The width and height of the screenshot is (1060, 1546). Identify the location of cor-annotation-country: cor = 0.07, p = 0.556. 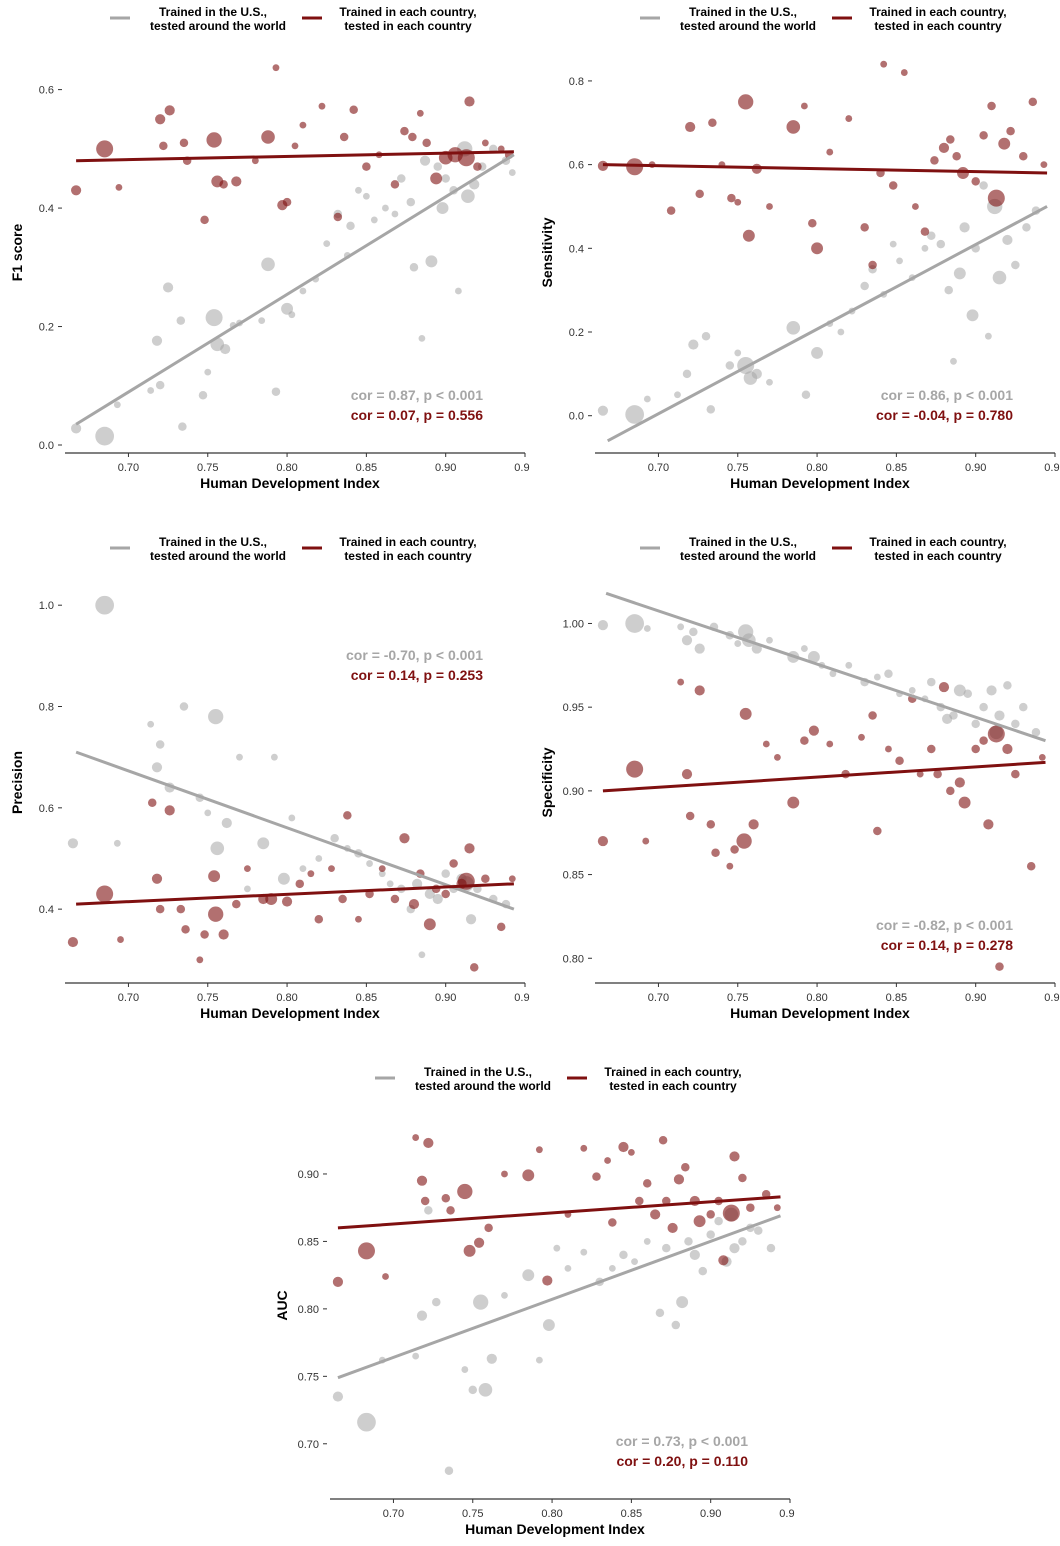
(417, 415).